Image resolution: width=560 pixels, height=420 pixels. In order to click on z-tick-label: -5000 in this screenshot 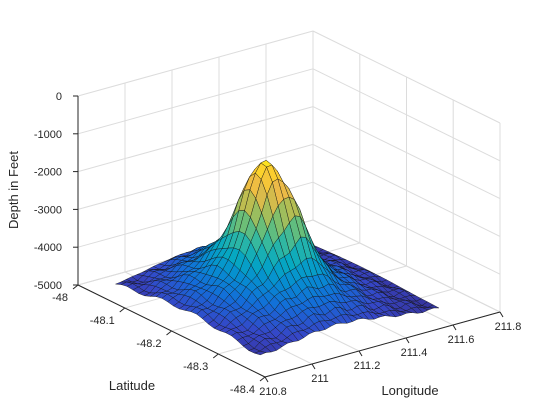, I will do `click(48, 286)`.